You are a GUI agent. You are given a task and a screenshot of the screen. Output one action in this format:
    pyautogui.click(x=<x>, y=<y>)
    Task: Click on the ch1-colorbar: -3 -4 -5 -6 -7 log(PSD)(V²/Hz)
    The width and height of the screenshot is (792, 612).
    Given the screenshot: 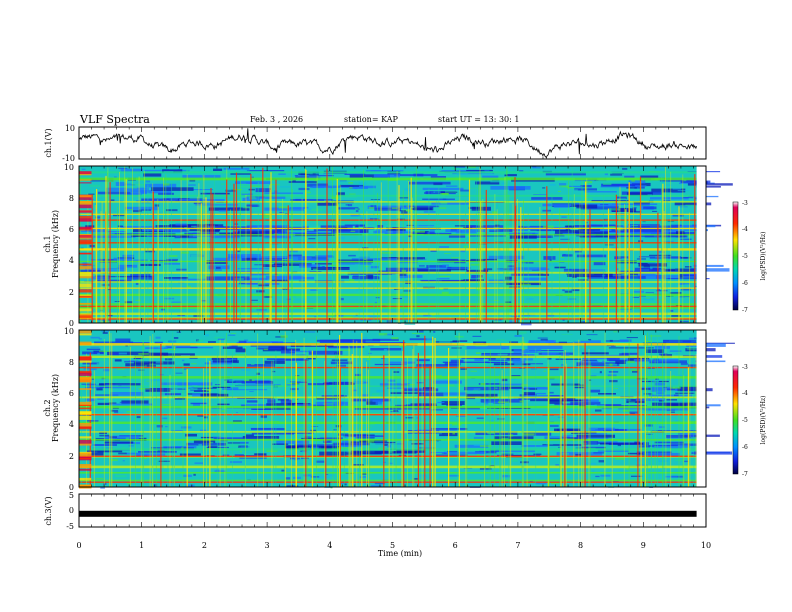 What is the action you would take?
    pyautogui.click(x=749, y=257)
    